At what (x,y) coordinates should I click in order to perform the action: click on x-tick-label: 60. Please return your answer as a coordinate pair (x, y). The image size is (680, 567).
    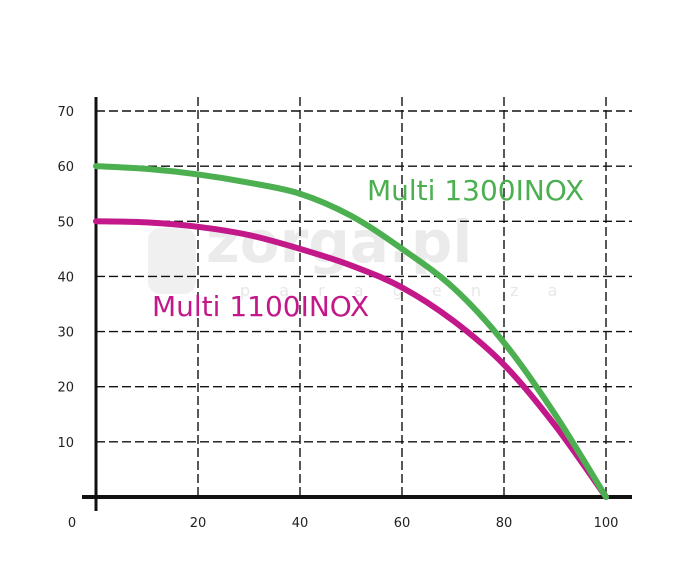
    Looking at the image, I should click on (402, 523).